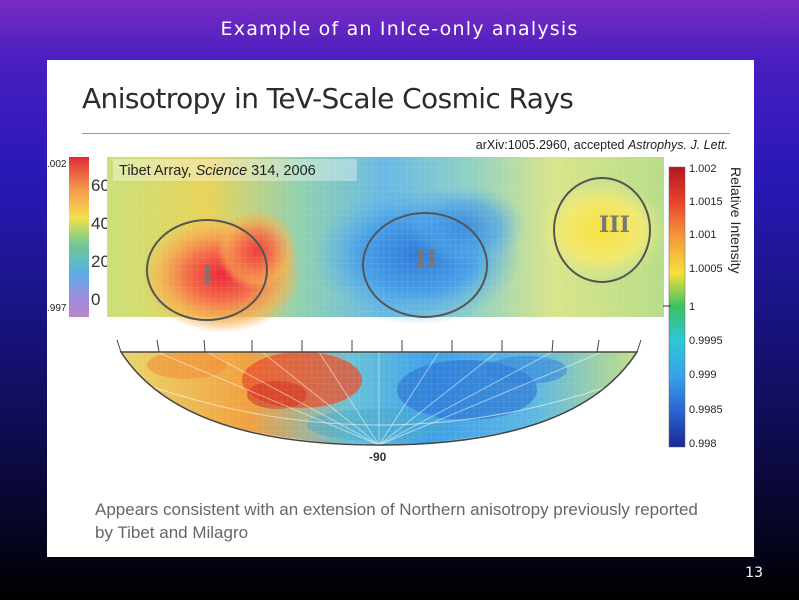 This screenshot has height=600, width=799. What do you see at coordinates (281, 171) in the screenshot?
I see `tibet-label-suffix: 314, 2006` at bounding box center [281, 171].